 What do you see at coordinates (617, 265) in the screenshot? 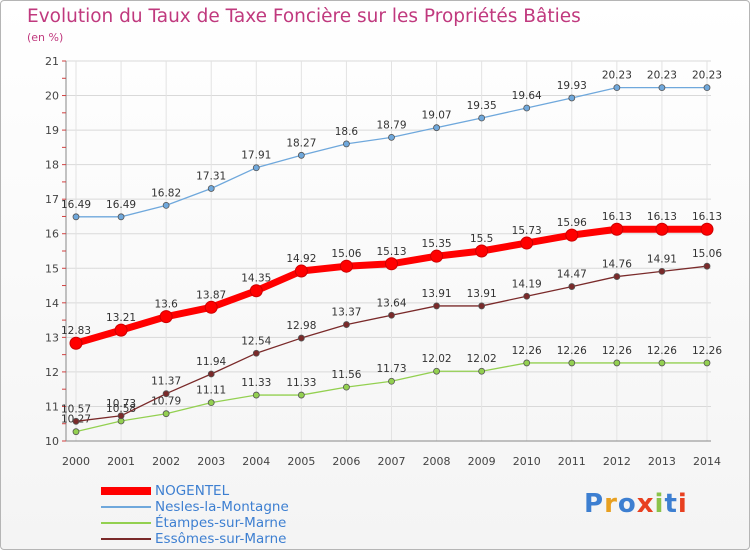
I see `data-label-essomes-sur-marne: 14.76` at bounding box center [617, 265].